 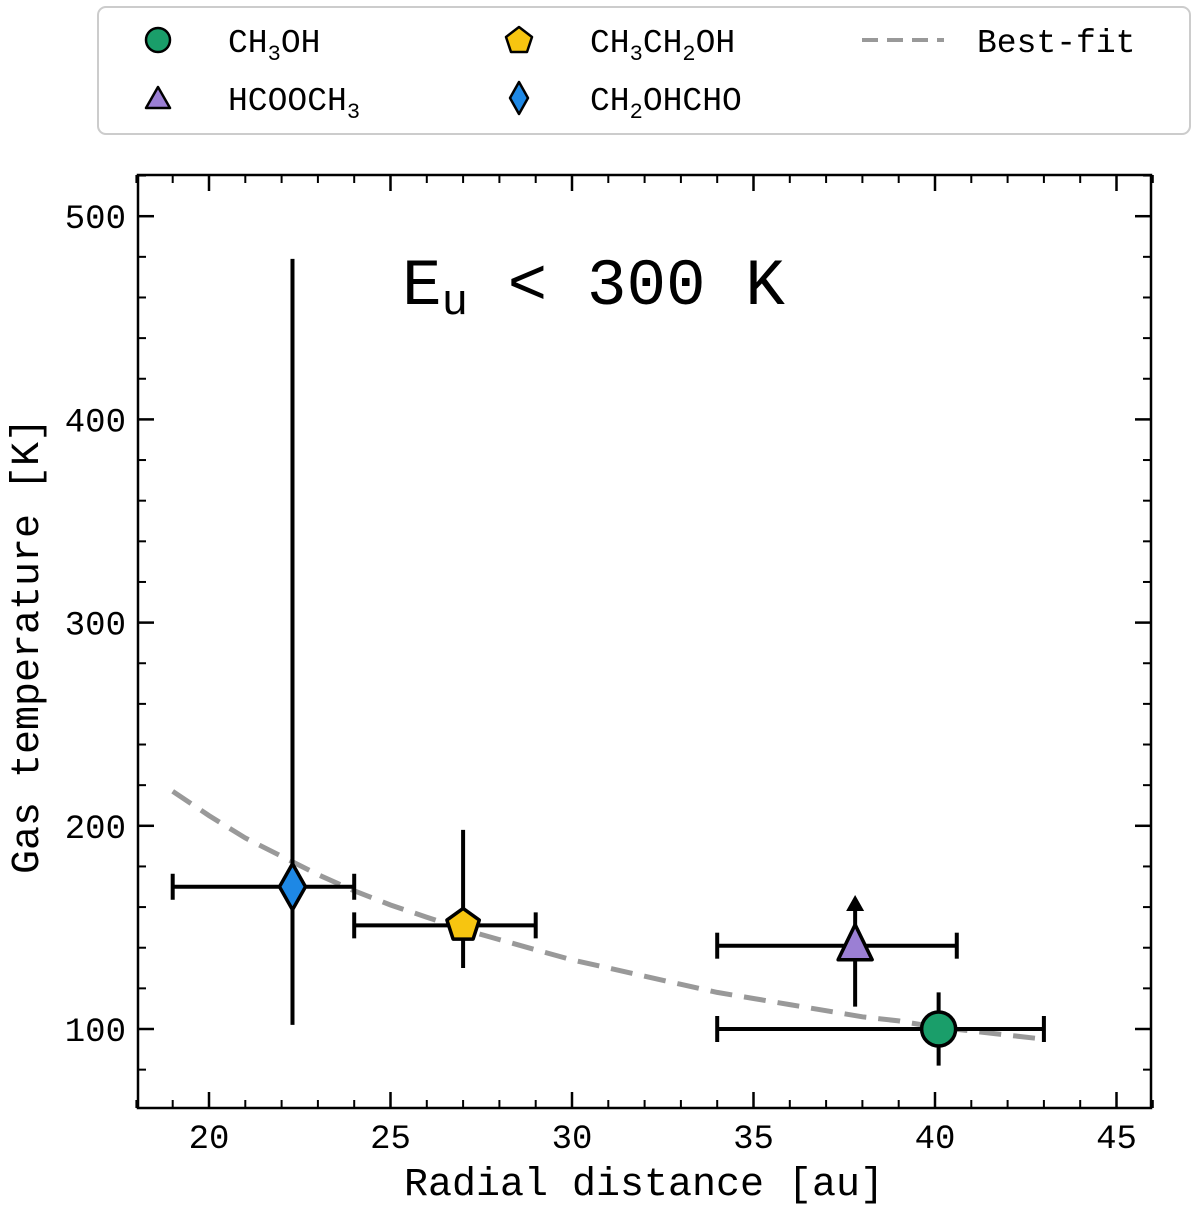 I want to click on legend-marker-ch2ohcho-diamond, so click(x=519, y=98).